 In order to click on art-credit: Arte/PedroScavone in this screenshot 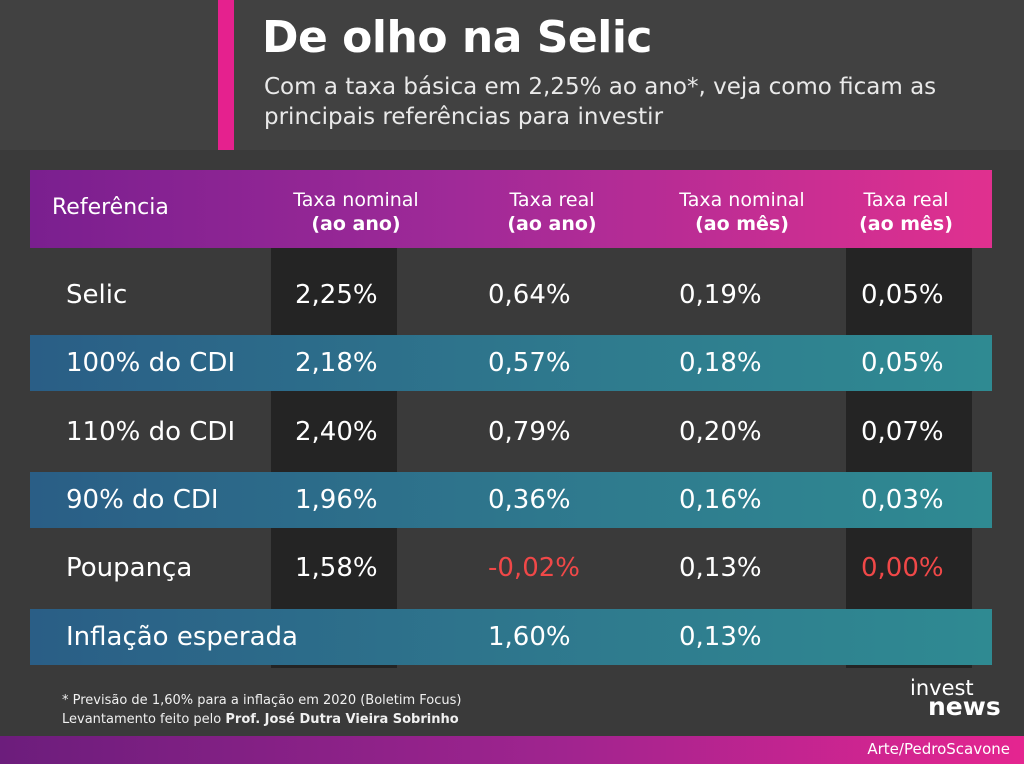, I will do `click(938, 749)`.